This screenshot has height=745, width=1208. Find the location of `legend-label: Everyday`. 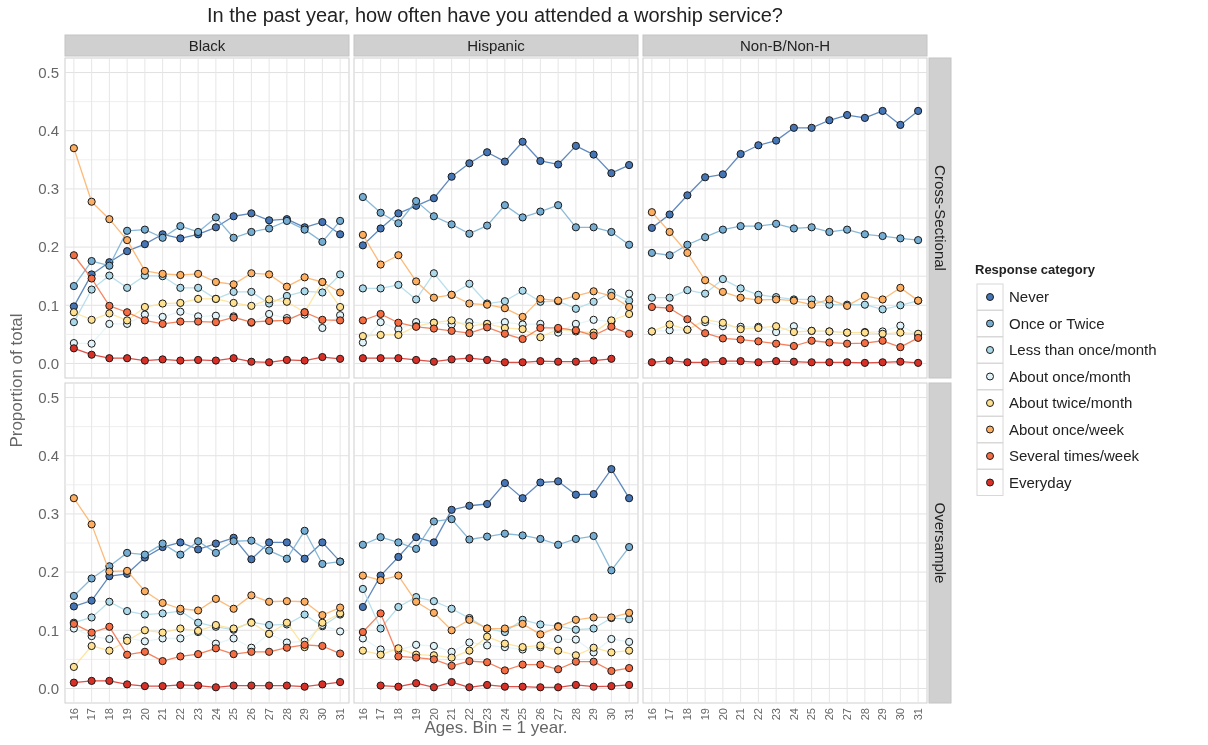

legend-label: Everyday is located at coordinates (1041, 482).